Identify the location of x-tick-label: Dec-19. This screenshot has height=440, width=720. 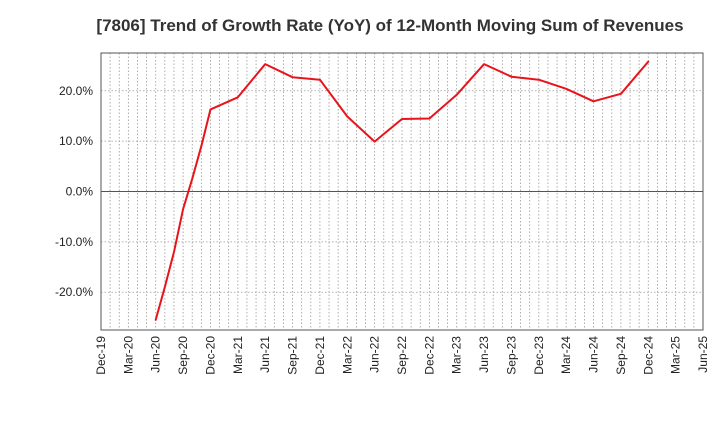
(101, 355).